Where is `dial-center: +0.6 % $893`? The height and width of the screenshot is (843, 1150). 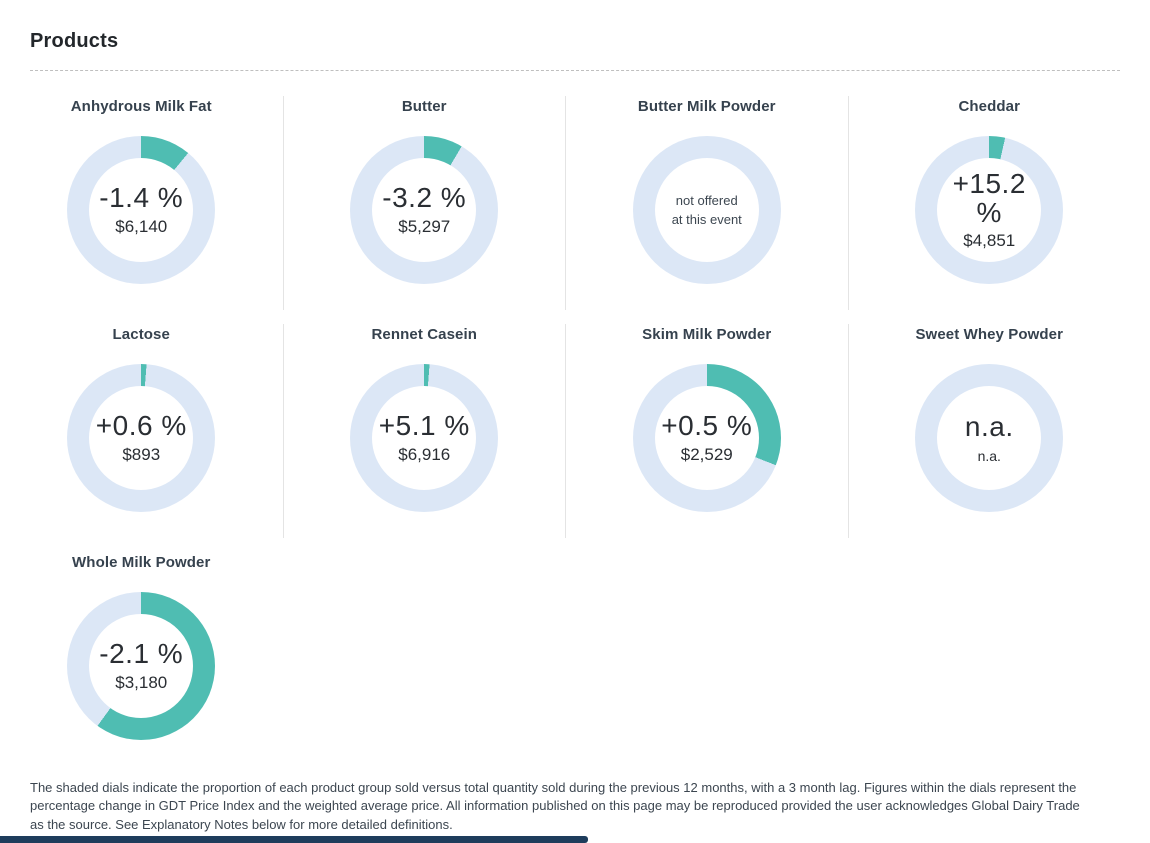
dial-center: +0.6 % $893 is located at coordinates (141, 438).